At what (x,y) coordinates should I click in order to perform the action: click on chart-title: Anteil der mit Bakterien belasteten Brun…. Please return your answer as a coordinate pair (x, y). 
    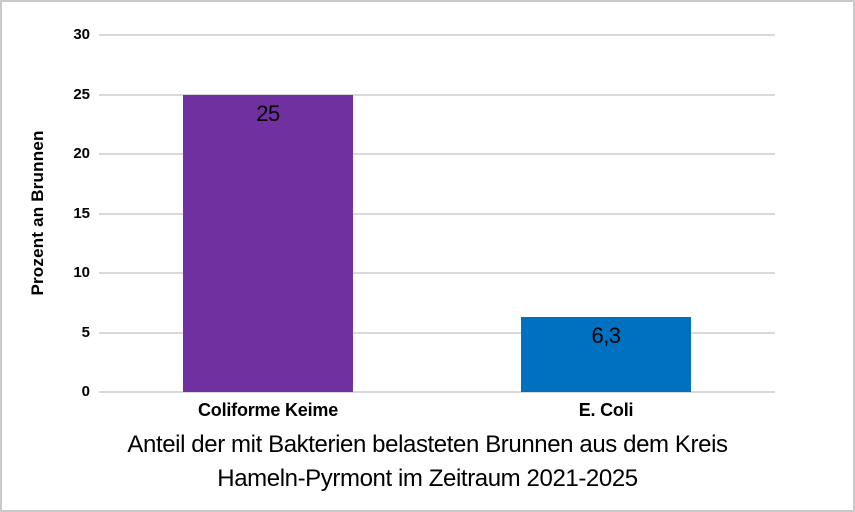
    Looking at the image, I should click on (427, 462).